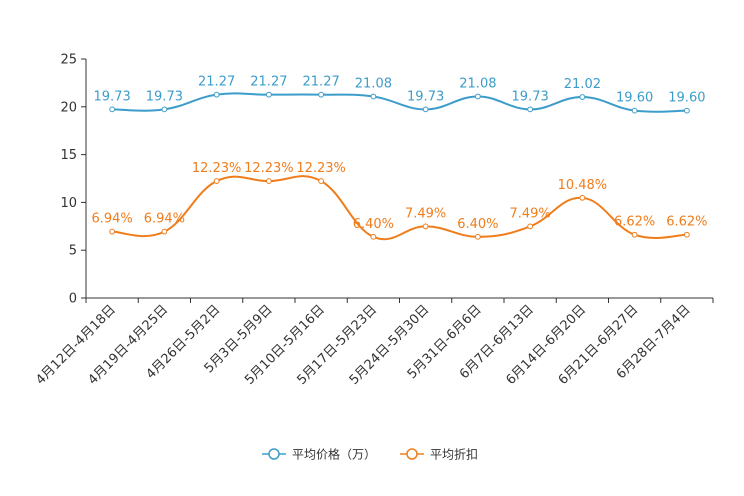  Describe the element at coordinates (582, 84) in the screenshot. I see `data-label: 21.02` at that location.